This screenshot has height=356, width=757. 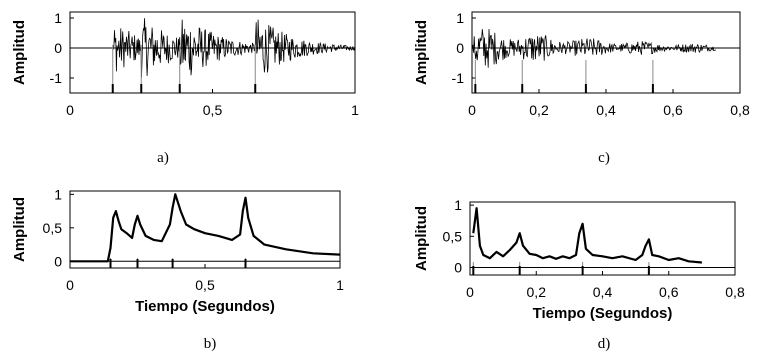 I want to click on panel-caption: d), so click(x=604, y=344).